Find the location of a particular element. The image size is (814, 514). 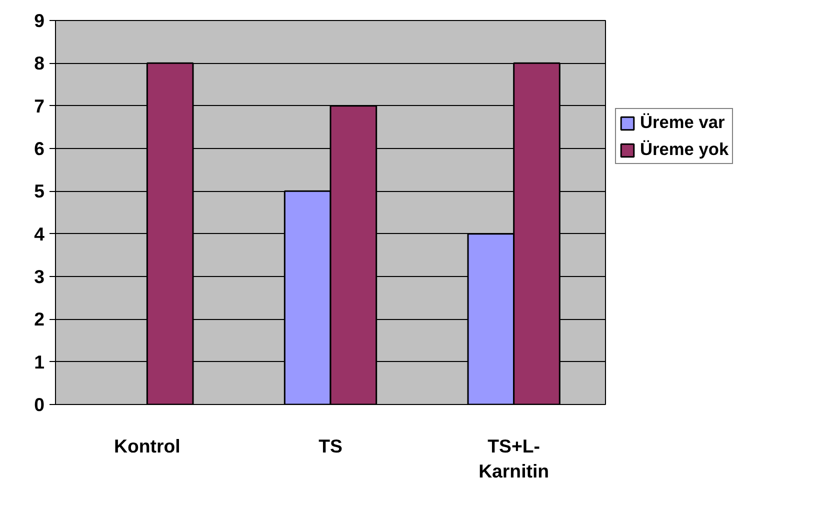

y-tick-label: 8 is located at coordinates (39, 63).